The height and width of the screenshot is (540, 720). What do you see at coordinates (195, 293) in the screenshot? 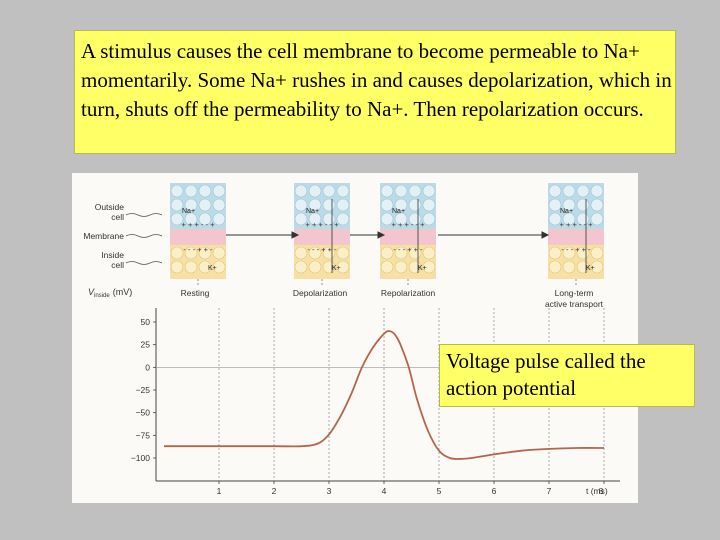
I see `stage-resting: Resting` at bounding box center [195, 293].